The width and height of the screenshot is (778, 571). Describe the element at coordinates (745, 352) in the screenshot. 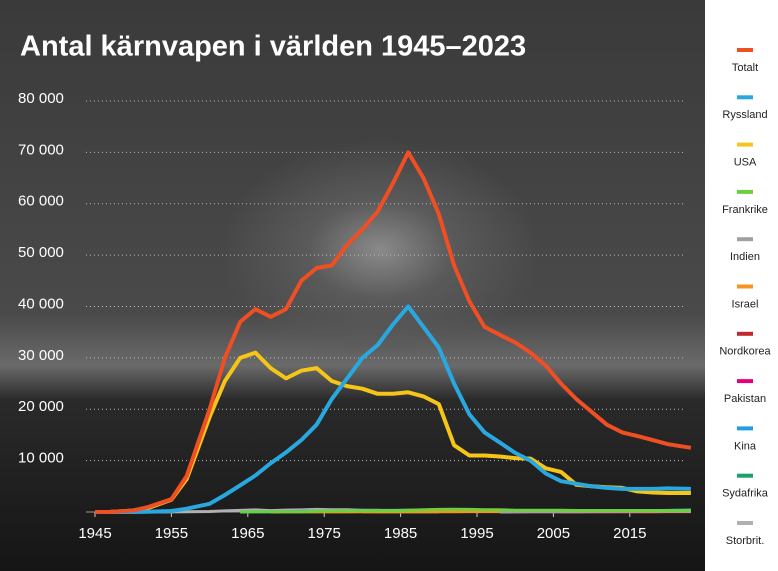

I see `legend-label: Nordkorea` at that location.